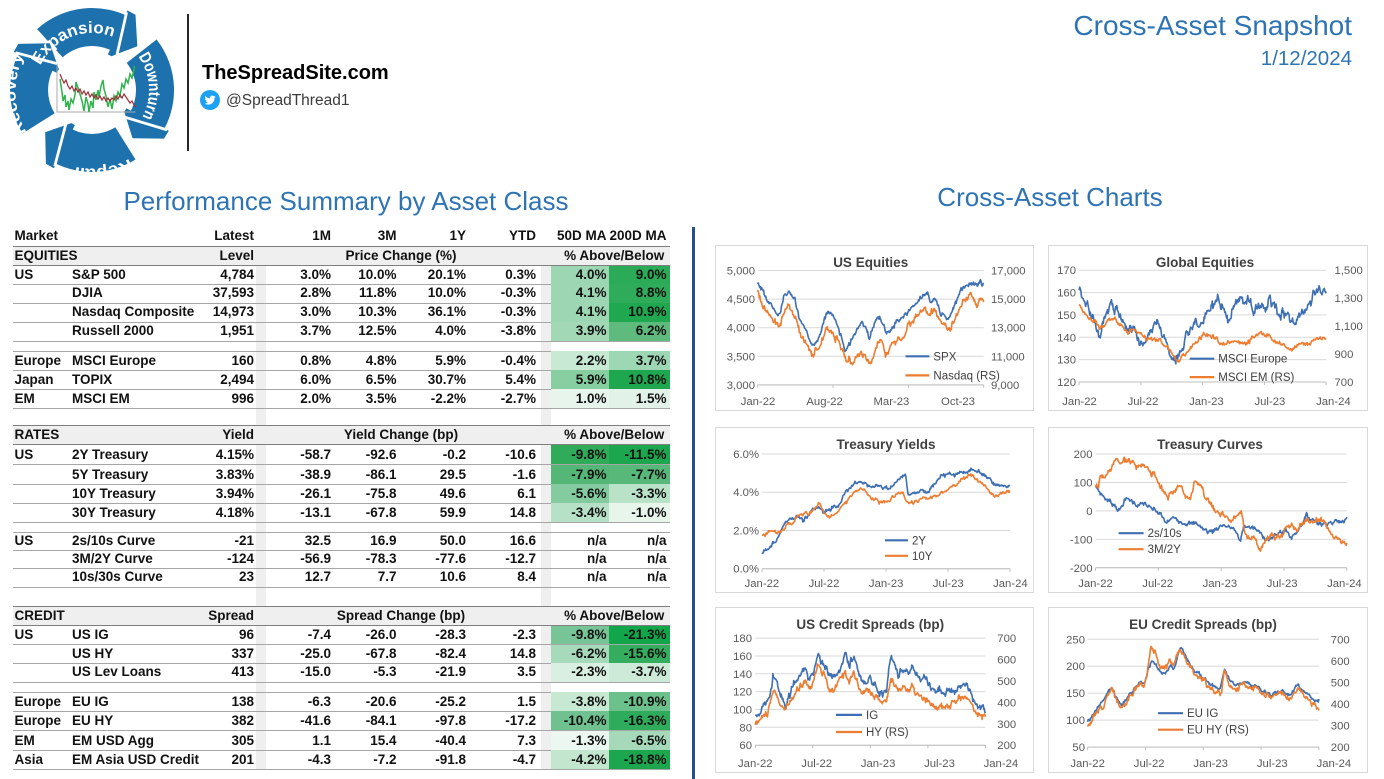  What do you see at coordinates (944, 357) in the screenshot?
I see `svg-text: SPX` at bounding box center [944, 357].